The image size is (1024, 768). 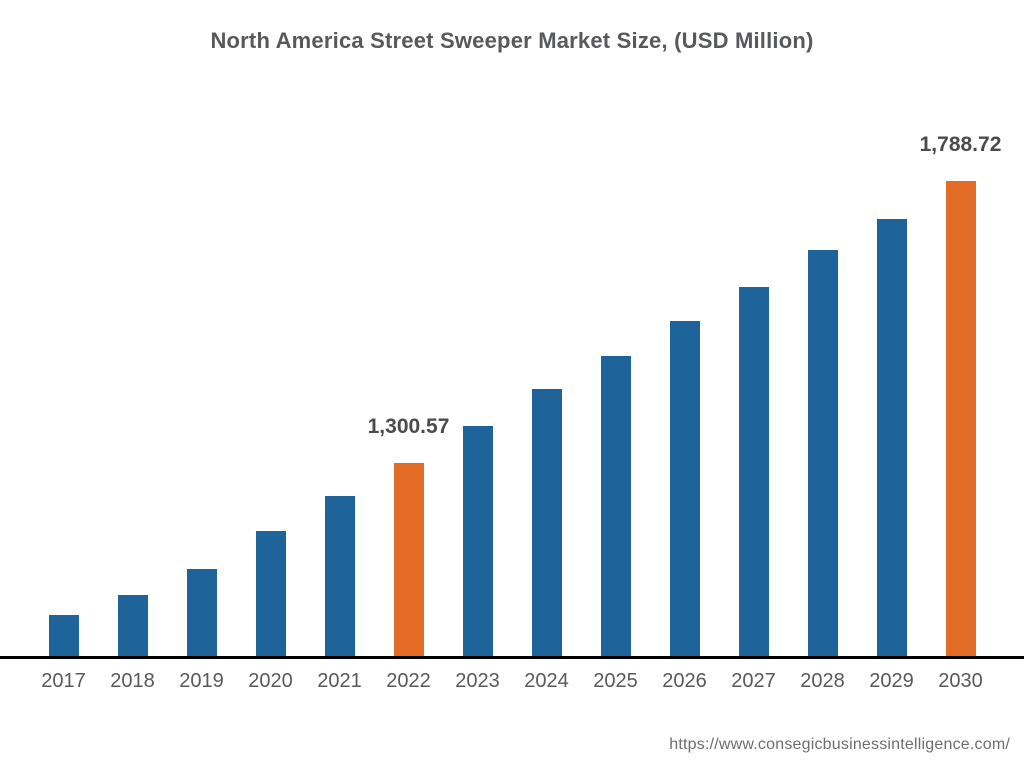 I want to click on bar-slot-2024, so click(x=546, y=391).